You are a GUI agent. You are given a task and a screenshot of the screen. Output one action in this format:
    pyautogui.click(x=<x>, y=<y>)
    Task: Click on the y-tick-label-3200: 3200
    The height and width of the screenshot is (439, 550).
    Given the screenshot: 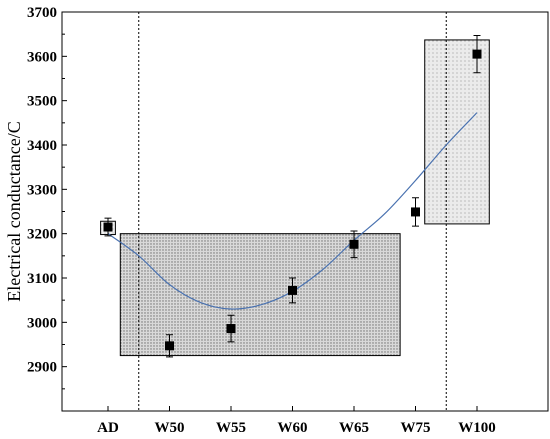 What is the action you would take?
    pyautogui.click(x=42, y=235)
    